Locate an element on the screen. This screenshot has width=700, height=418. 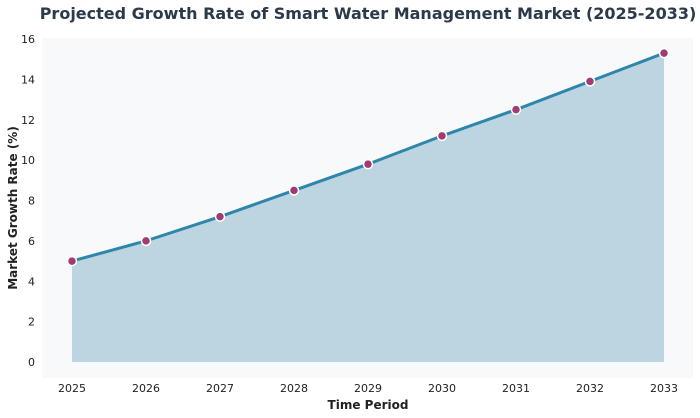
y-tick-label: 10 is located at coordinates (28, 160).